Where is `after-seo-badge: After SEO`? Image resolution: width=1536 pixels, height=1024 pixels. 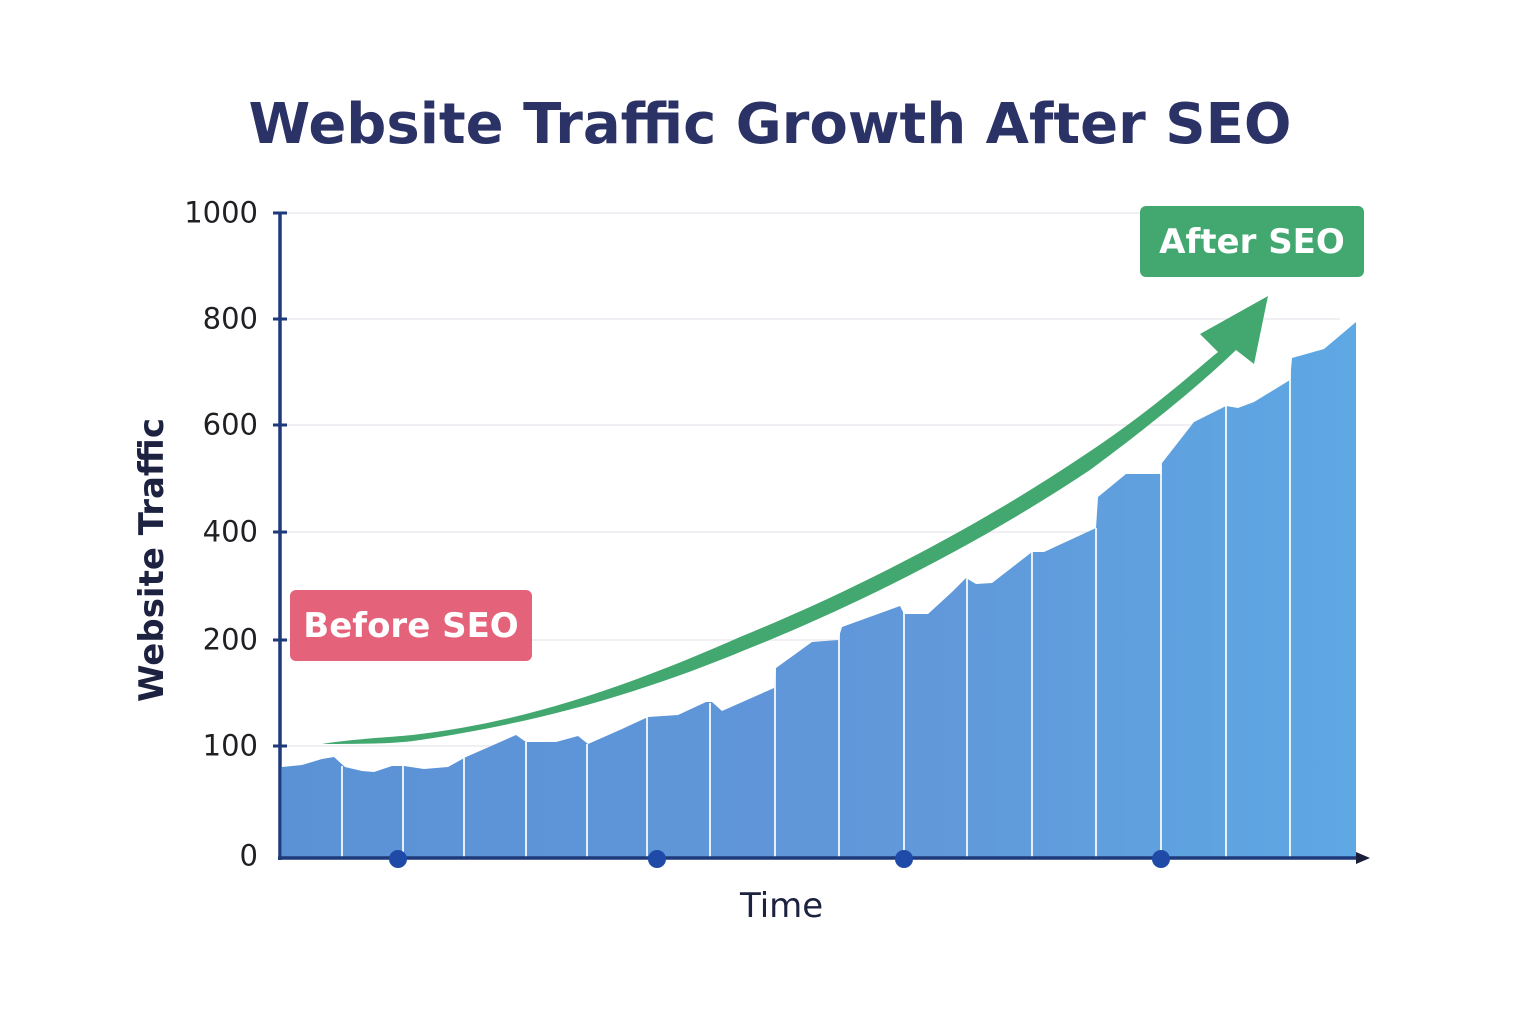 after-seo-badge: After SEO is located at coordinates (1252, 241).